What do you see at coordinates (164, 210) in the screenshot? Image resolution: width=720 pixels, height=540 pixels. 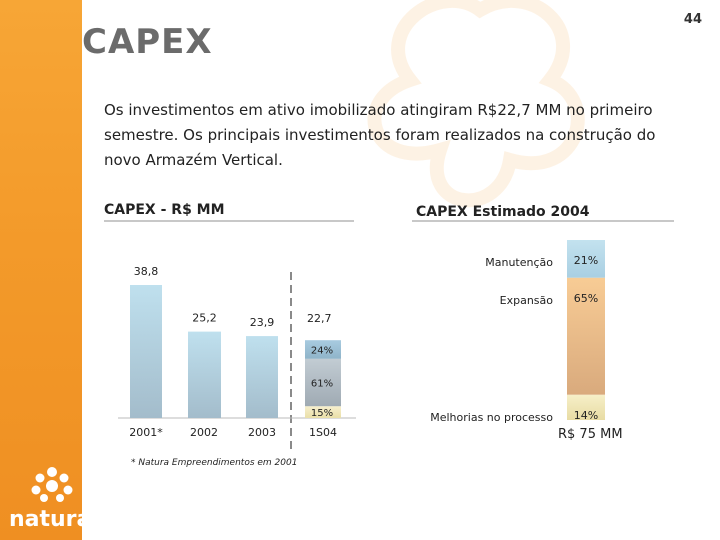 I see `chart1-title: CAPEX - R$ MM` at bounding box center [164, 210].